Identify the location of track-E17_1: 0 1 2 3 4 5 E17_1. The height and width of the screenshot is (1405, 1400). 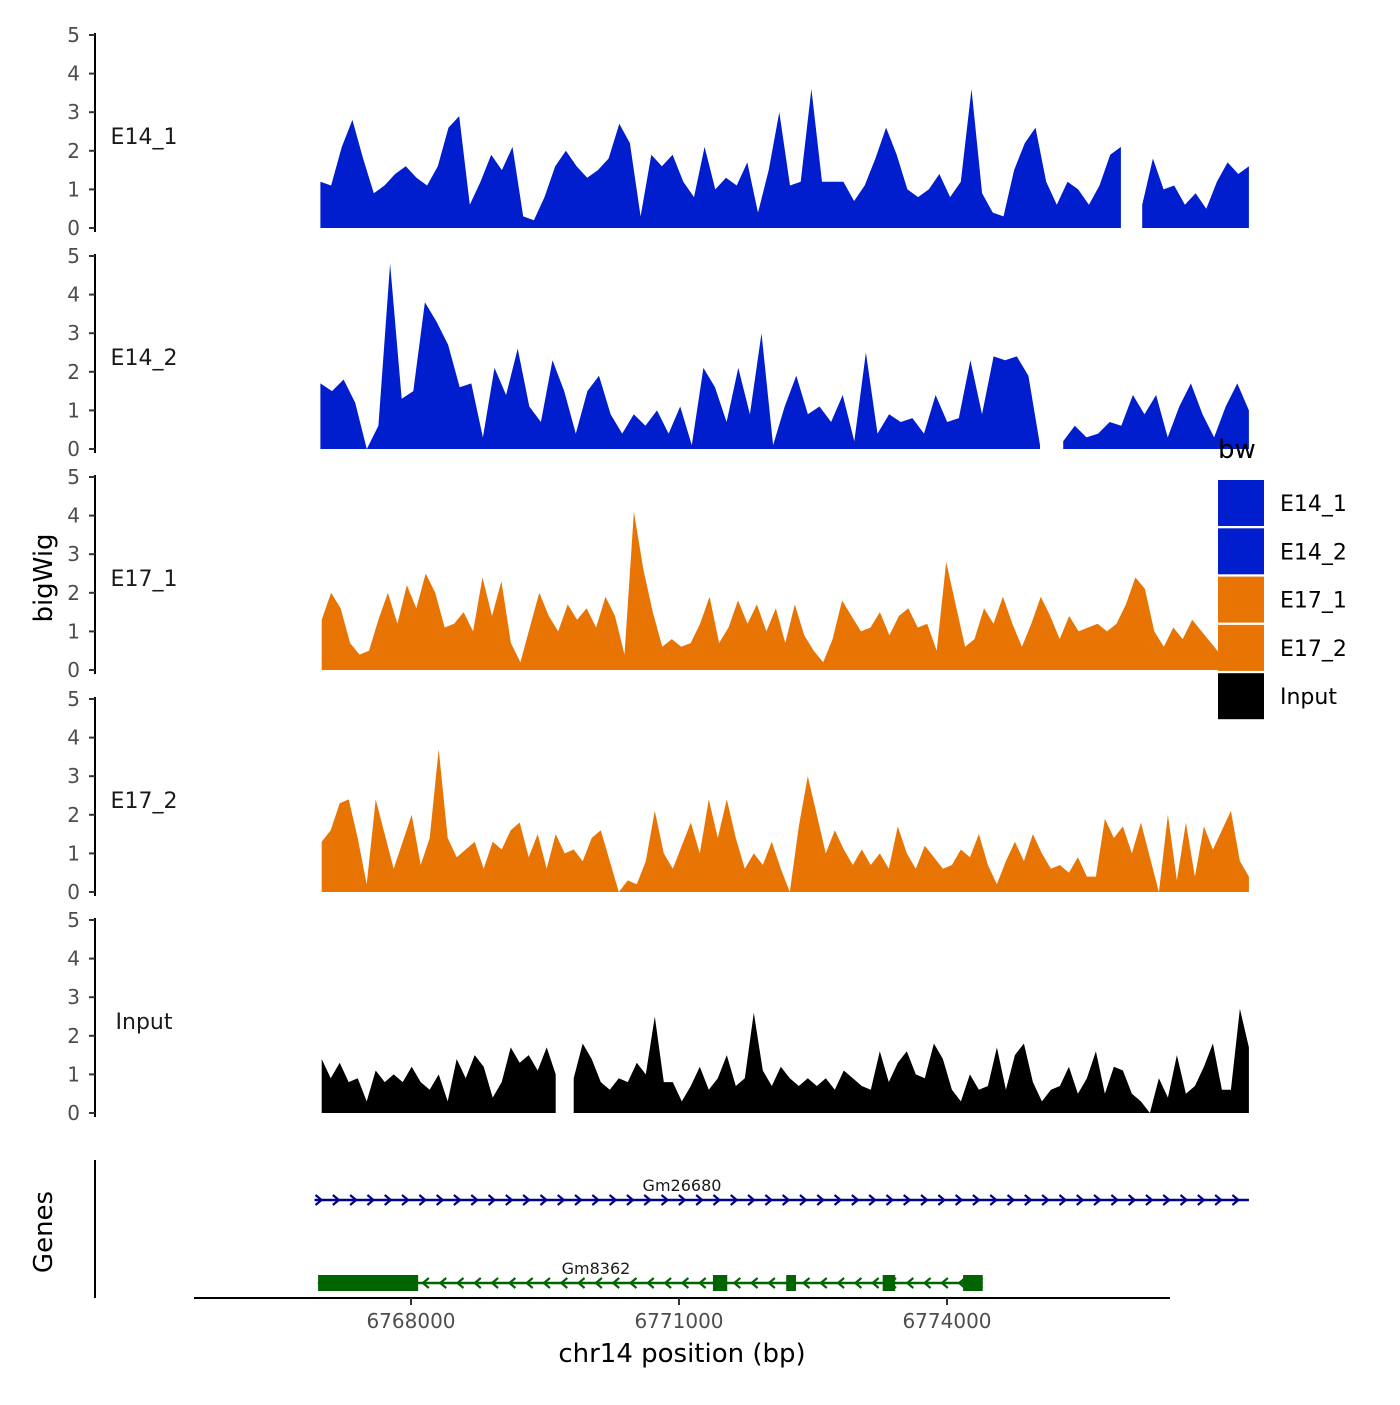
(658, 573).